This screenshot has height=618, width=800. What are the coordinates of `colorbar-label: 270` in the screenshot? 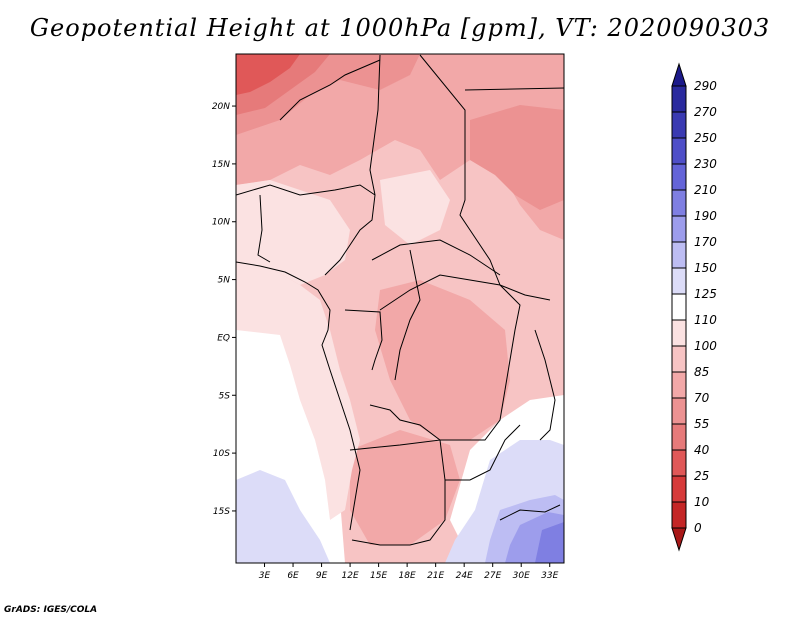 It's located at (705, 112).